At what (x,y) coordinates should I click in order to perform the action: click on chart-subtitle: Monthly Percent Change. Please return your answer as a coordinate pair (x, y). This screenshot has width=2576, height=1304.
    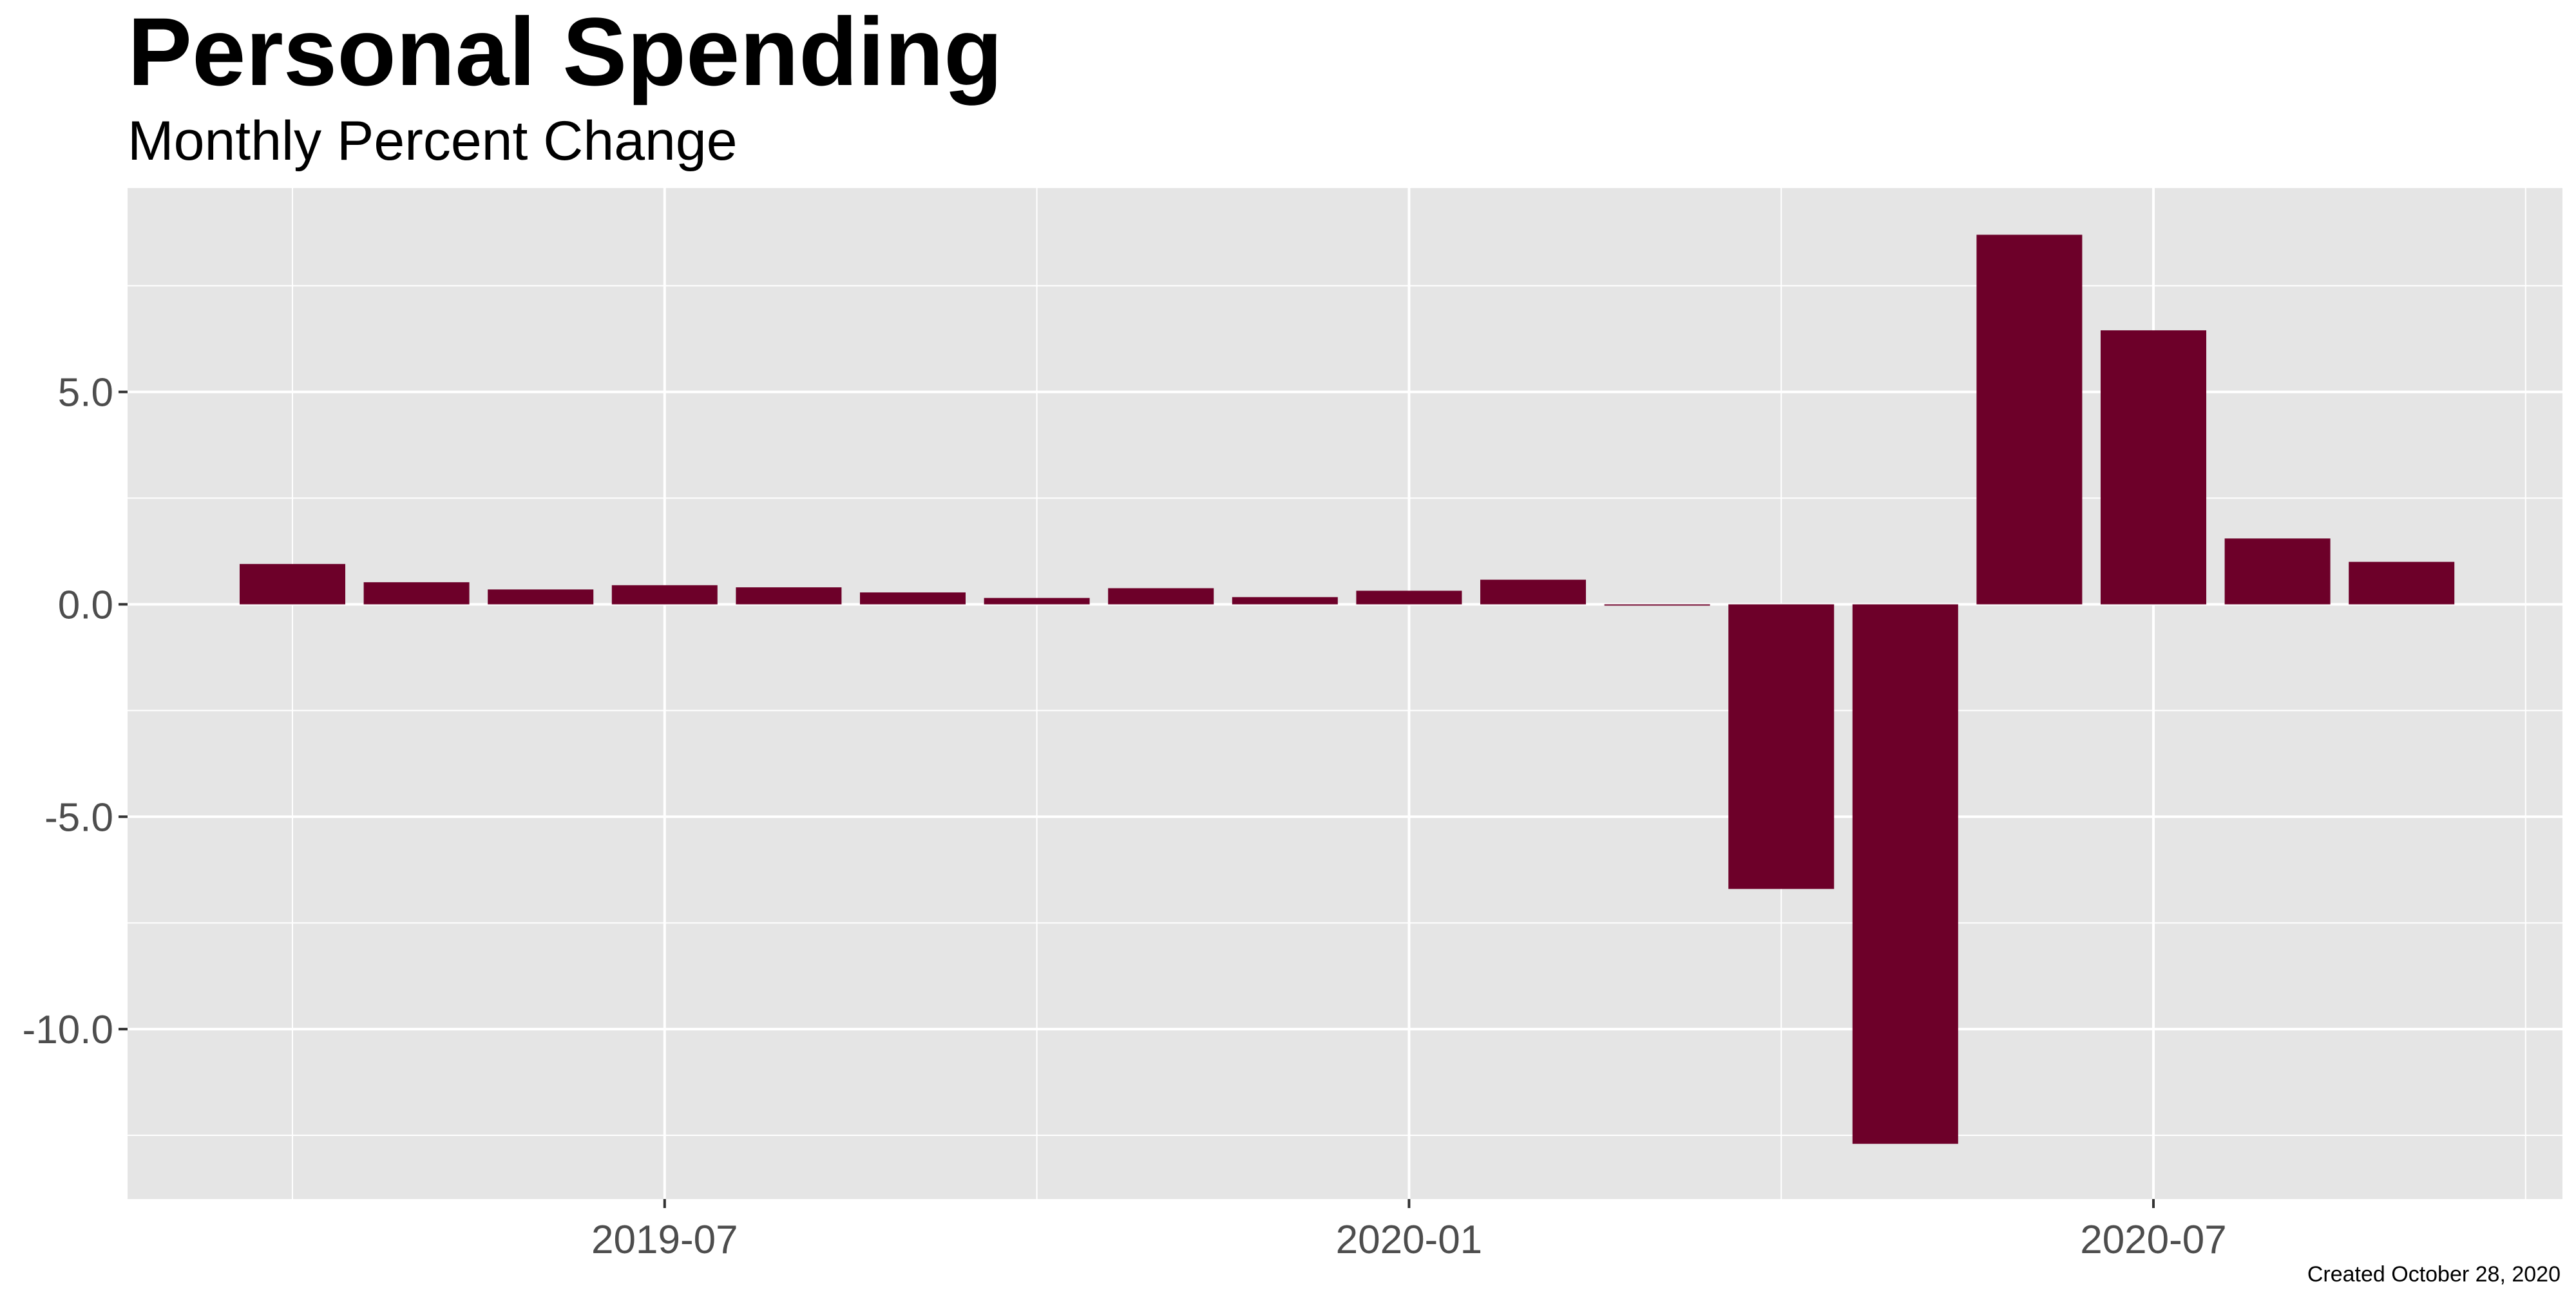
    Looking at the image, I should click on (433, 141).